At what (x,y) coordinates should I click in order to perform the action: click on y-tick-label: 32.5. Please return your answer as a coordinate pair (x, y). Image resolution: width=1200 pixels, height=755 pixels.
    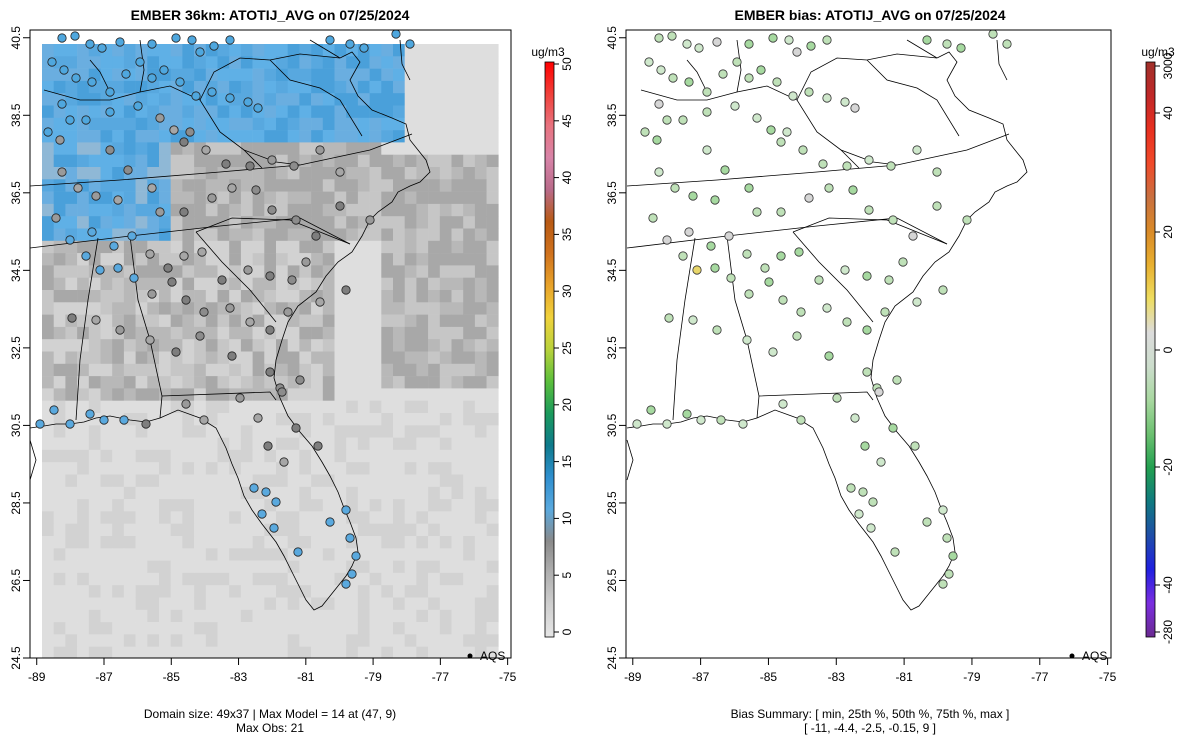
    Looking at the image, I should click on (16, 348).